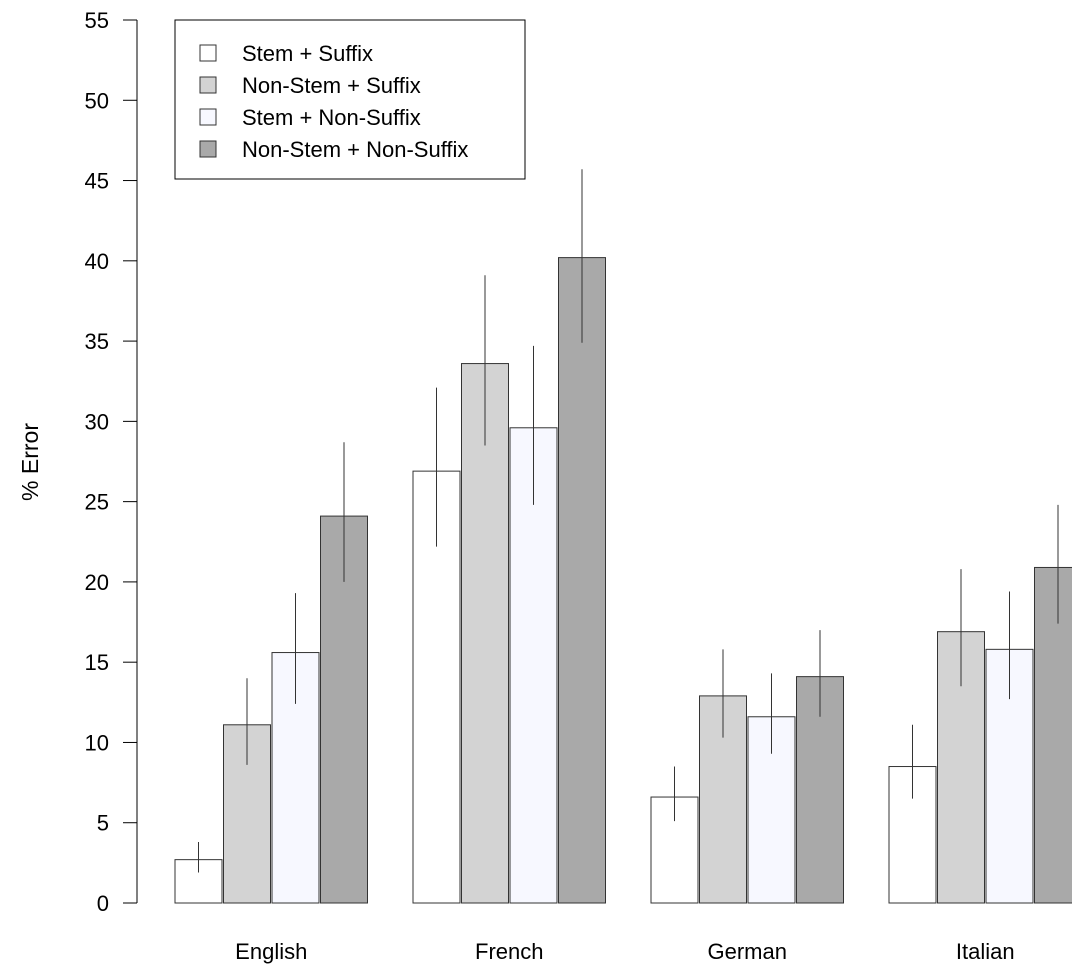 This screenshot has width=1072, height=969. What do you see at coordinates (747, 951) in the screenshot?
I see `x-tick-label: German` at bounding box center [747, 951].